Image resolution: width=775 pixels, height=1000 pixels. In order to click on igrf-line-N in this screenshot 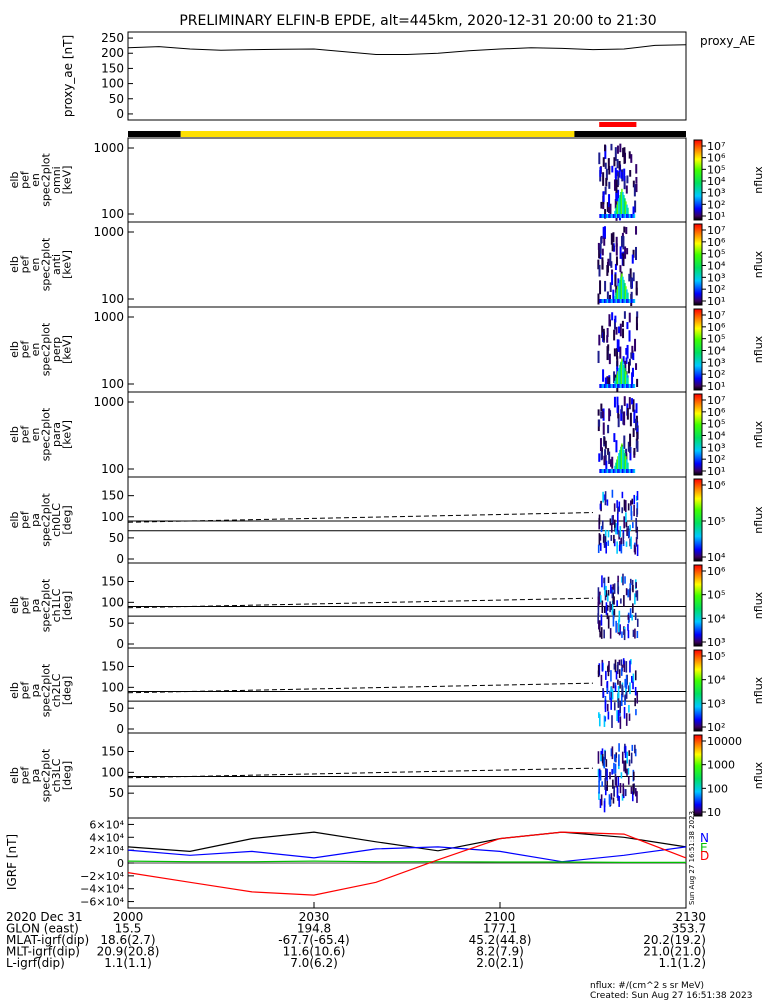, I will do `click(407, 854)`.